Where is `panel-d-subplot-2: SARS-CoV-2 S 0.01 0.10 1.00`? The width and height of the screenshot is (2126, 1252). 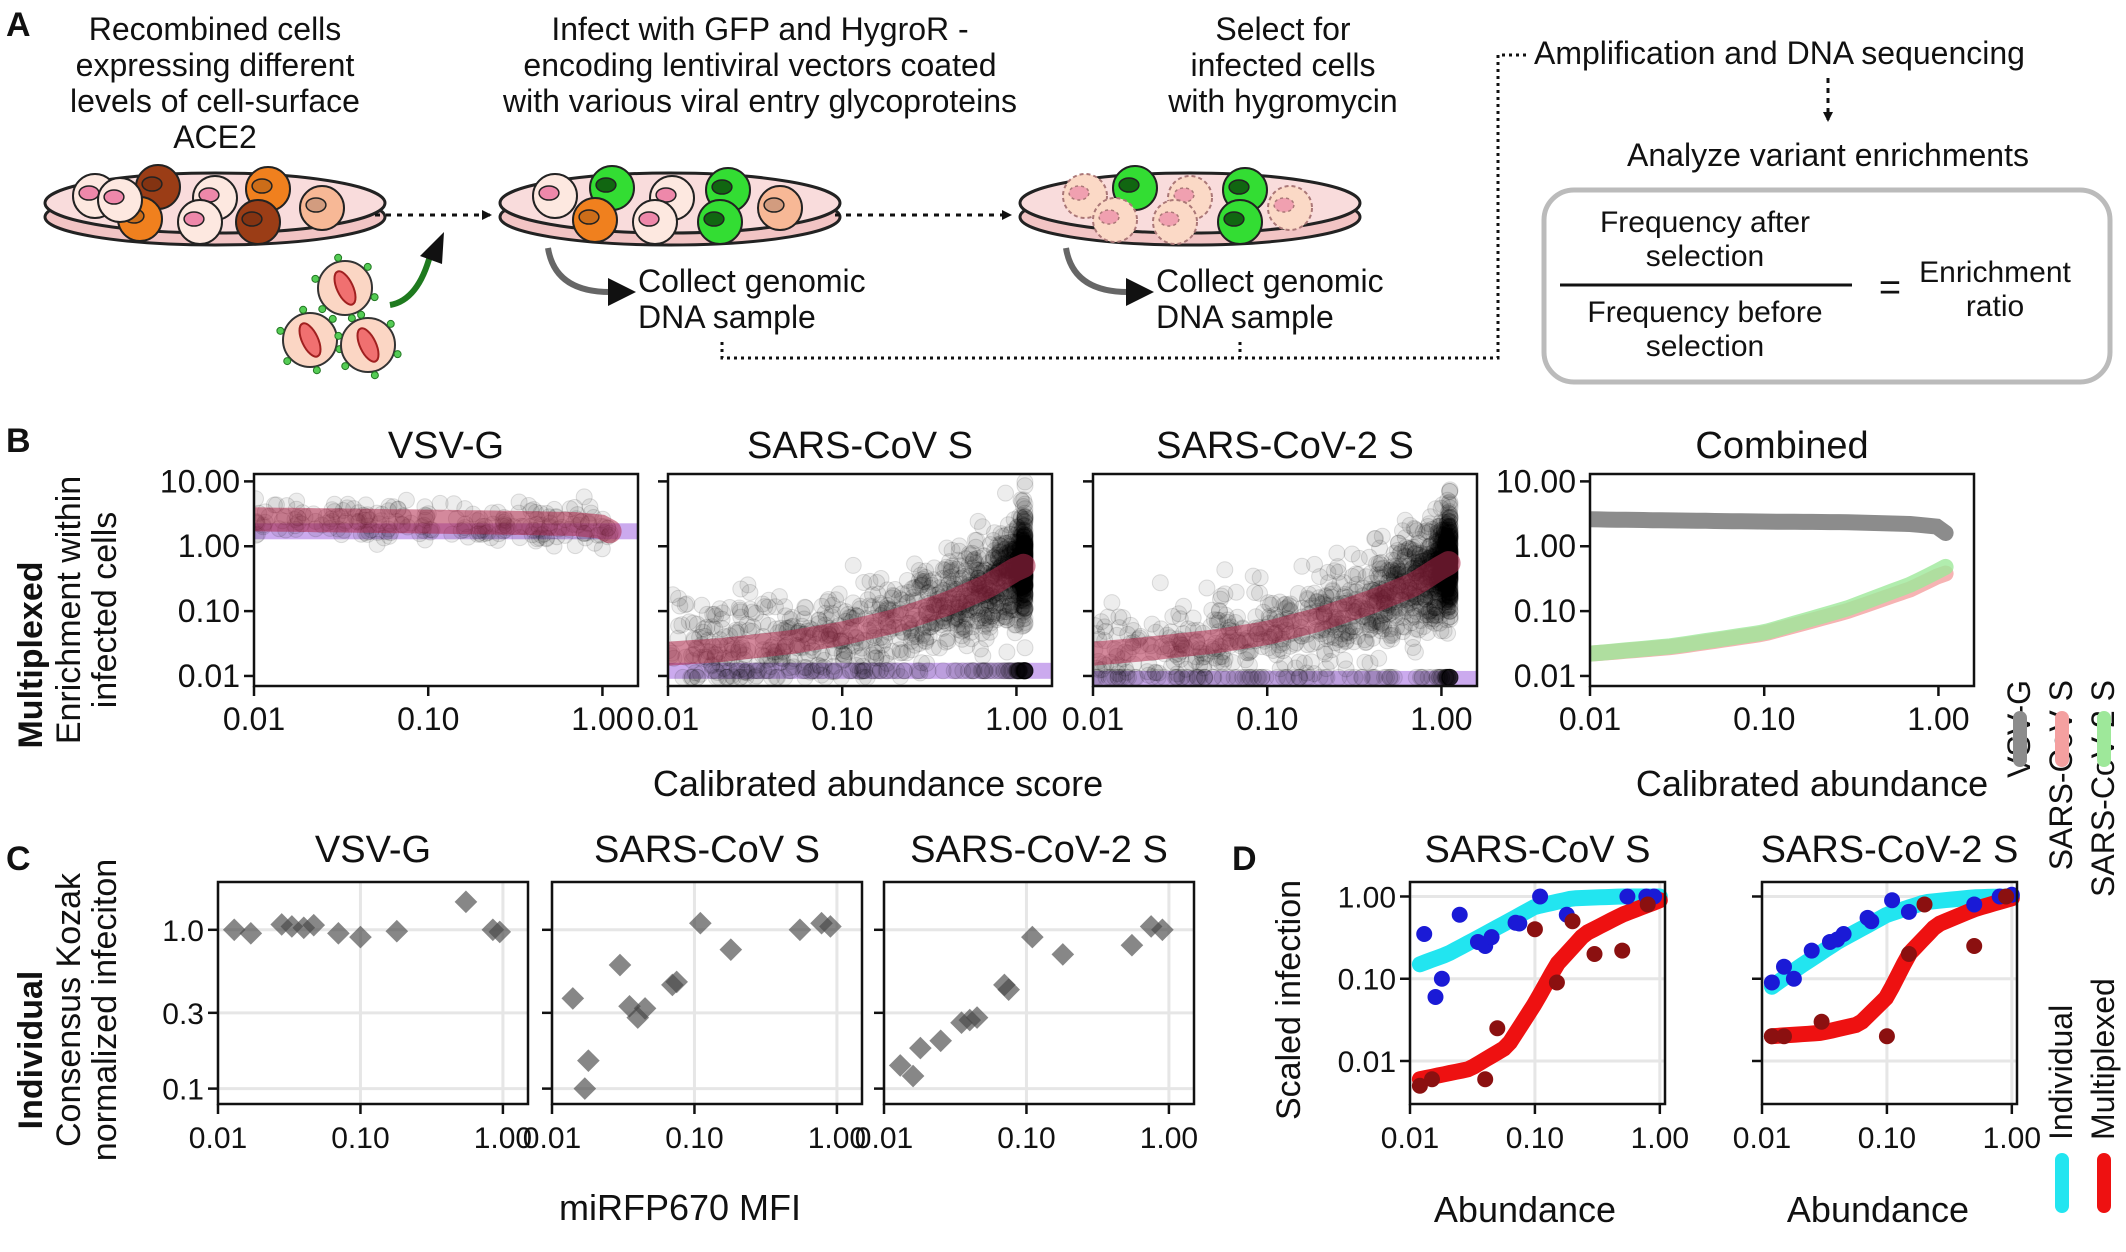
panel-d-subplot-2: SARS-CoV-2 S 0.01 0.10 1.00 is located at coordinates (1887, 992).